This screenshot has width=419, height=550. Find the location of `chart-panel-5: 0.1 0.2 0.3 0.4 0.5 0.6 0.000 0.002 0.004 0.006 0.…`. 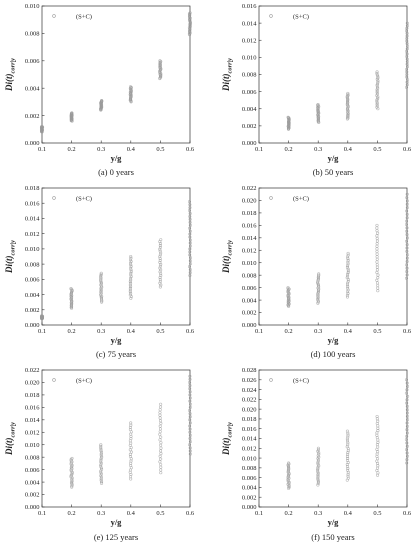

chart-panel-5: 0.1 0.2 0.3 0.4 0.5 0.6 0.000 0.002 0.004 0.006 0.… is located at coordinates (99, 454).